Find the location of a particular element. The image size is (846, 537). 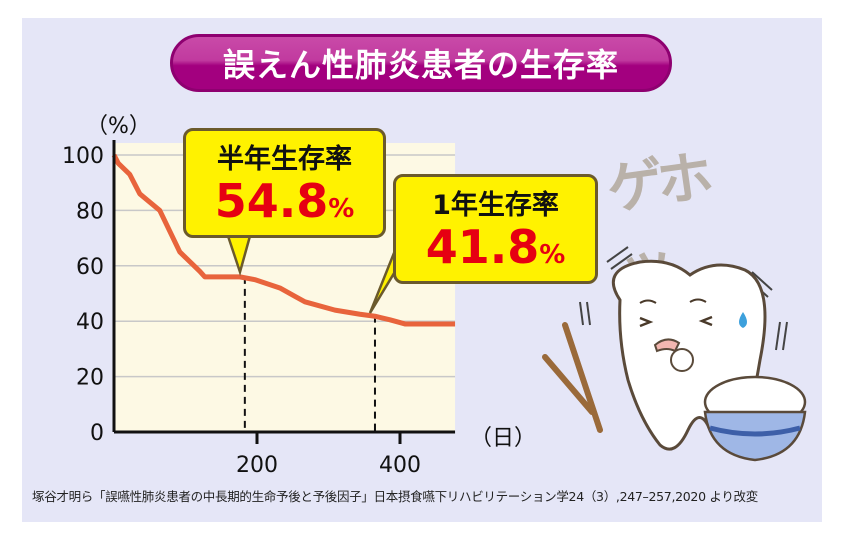

callout-one-year: 1年生存率 41.8% is located at coordinates (495, 229).